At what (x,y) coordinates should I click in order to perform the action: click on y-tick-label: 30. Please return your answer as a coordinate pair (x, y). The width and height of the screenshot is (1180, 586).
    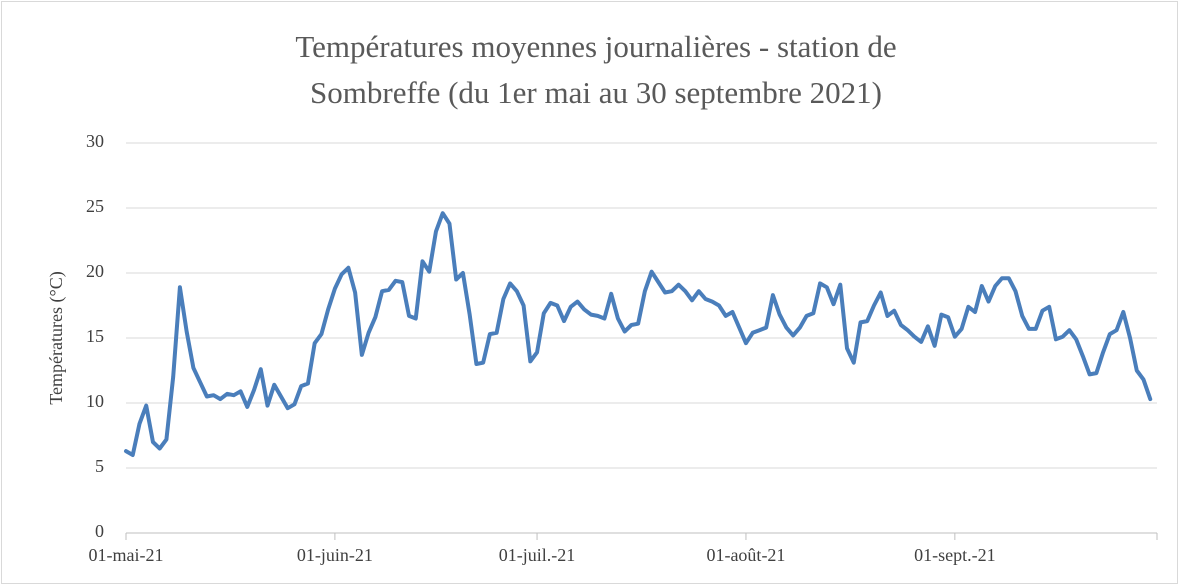
    Looking at the image, I should click on (95, 141).